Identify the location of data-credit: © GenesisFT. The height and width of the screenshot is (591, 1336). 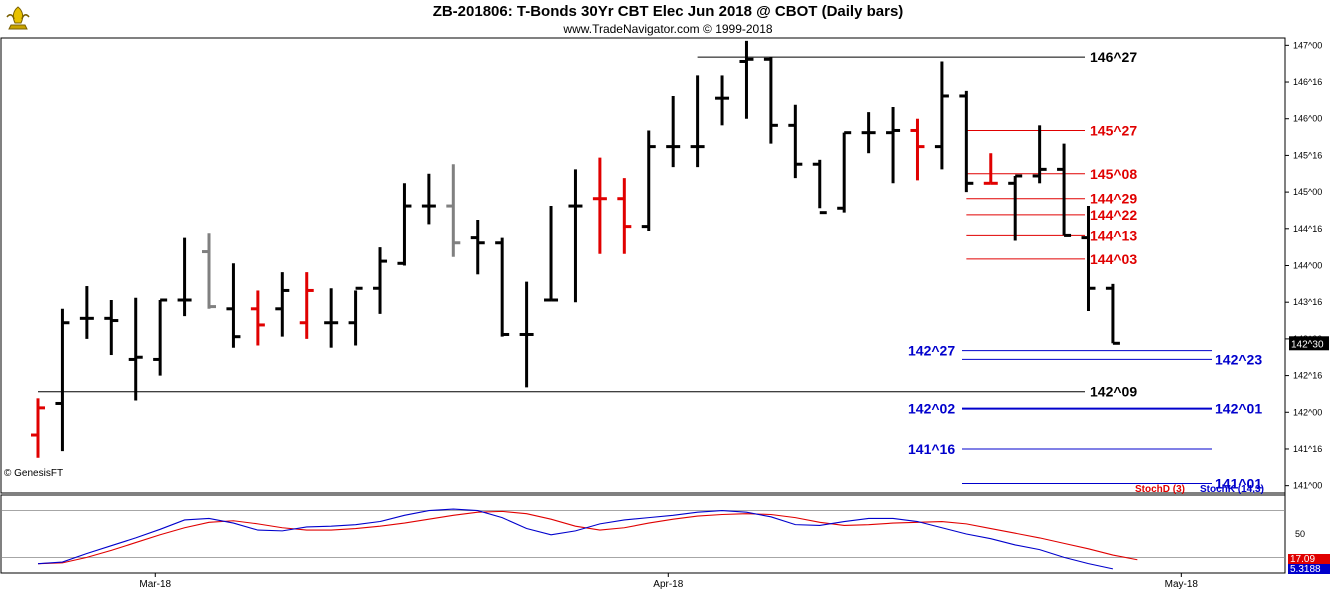
(34, 473).